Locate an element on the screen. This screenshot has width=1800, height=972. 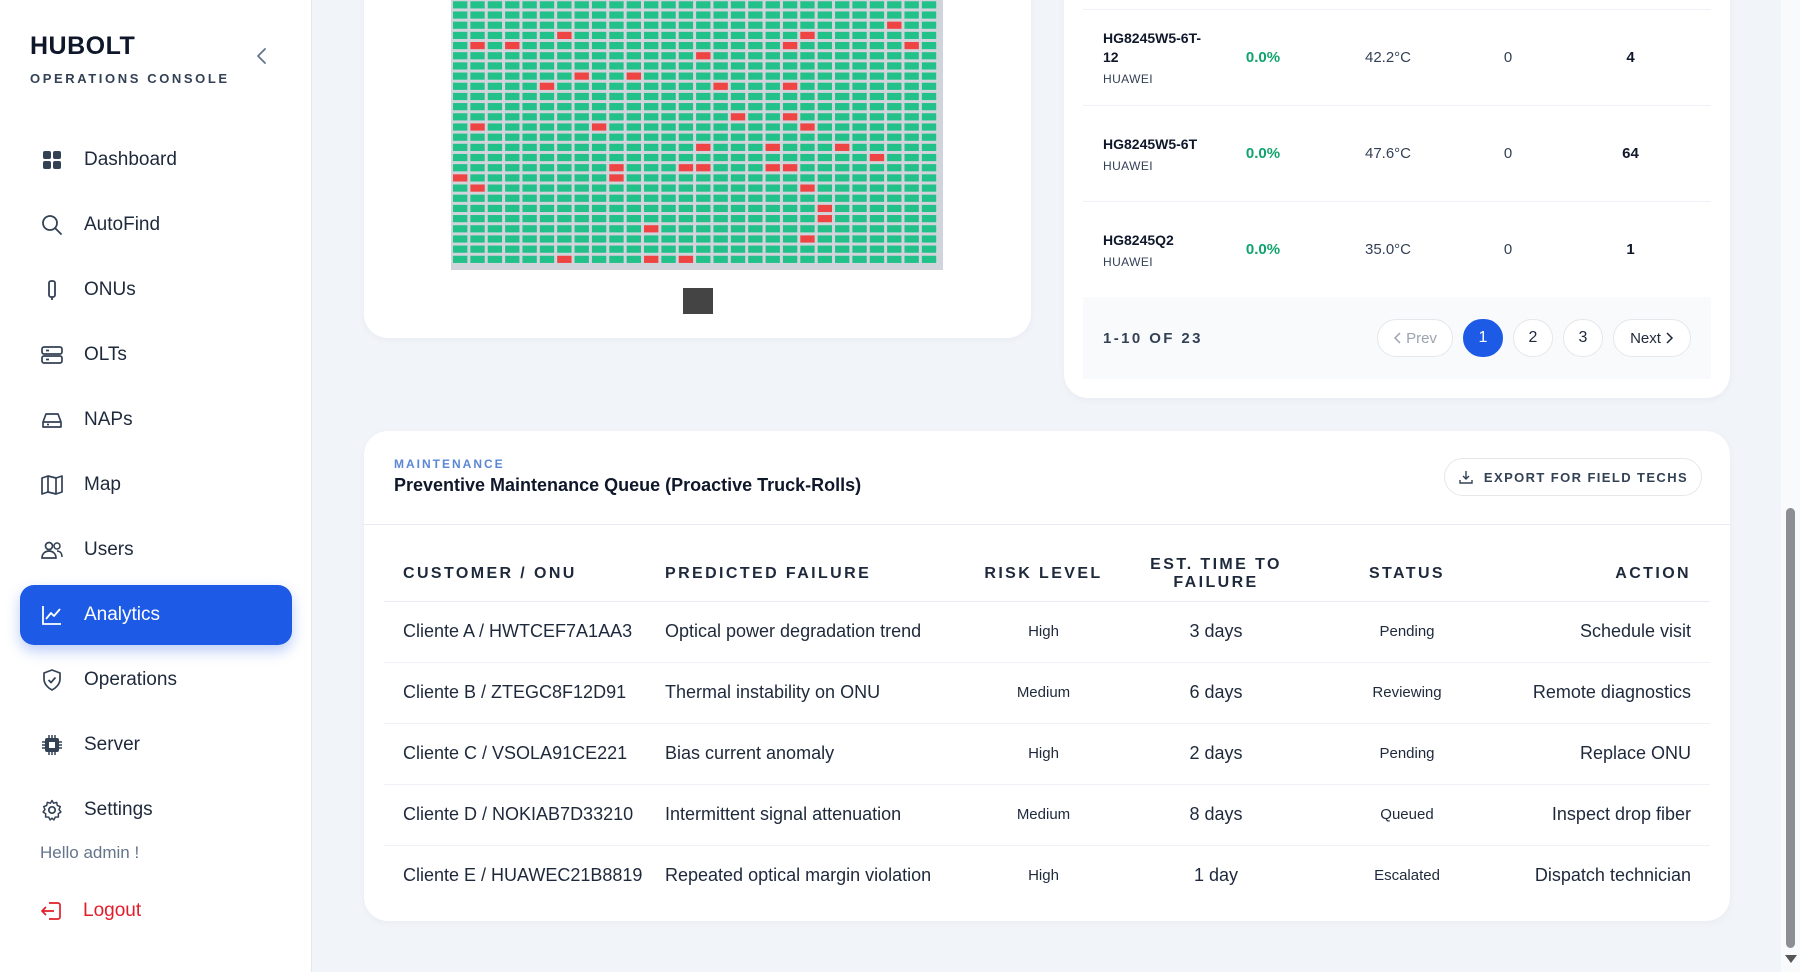
column-header: STATUS is located at coordinates (1407, 574).